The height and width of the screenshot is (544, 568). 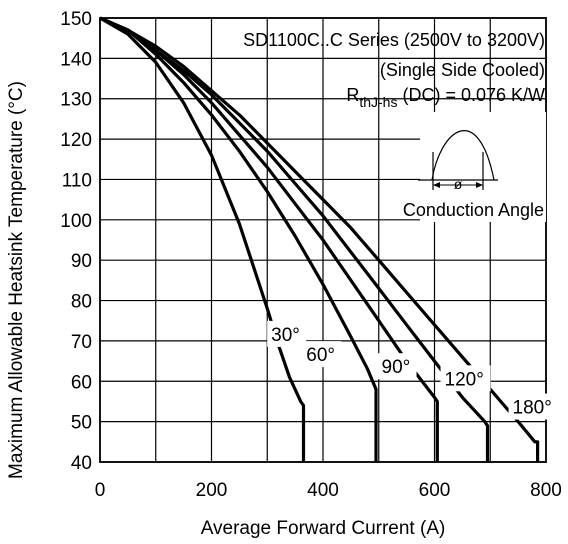 I want to click on x-tick-label: 400, so click(x=323, y=490).